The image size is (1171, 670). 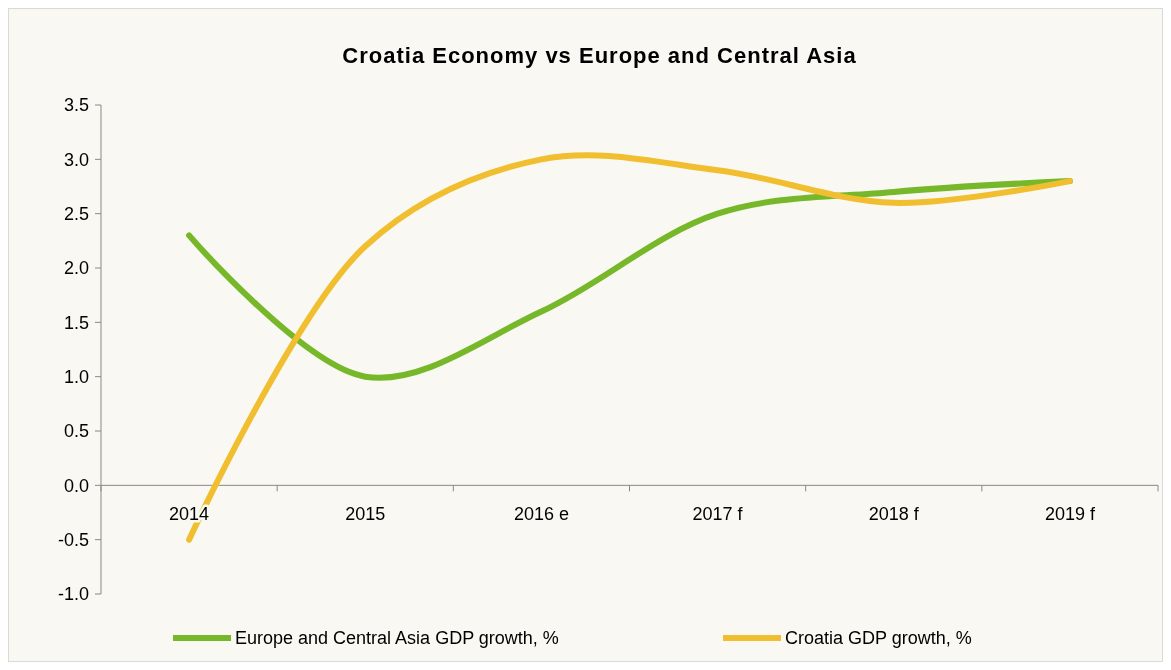 I want to click on y-tick-label: 0.5, so click(x=76, y=431).